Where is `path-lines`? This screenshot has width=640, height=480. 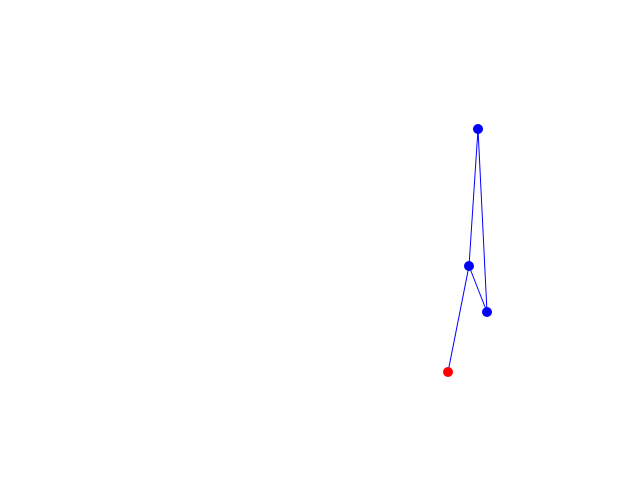 path-lines is located at coordinates (467, 250).